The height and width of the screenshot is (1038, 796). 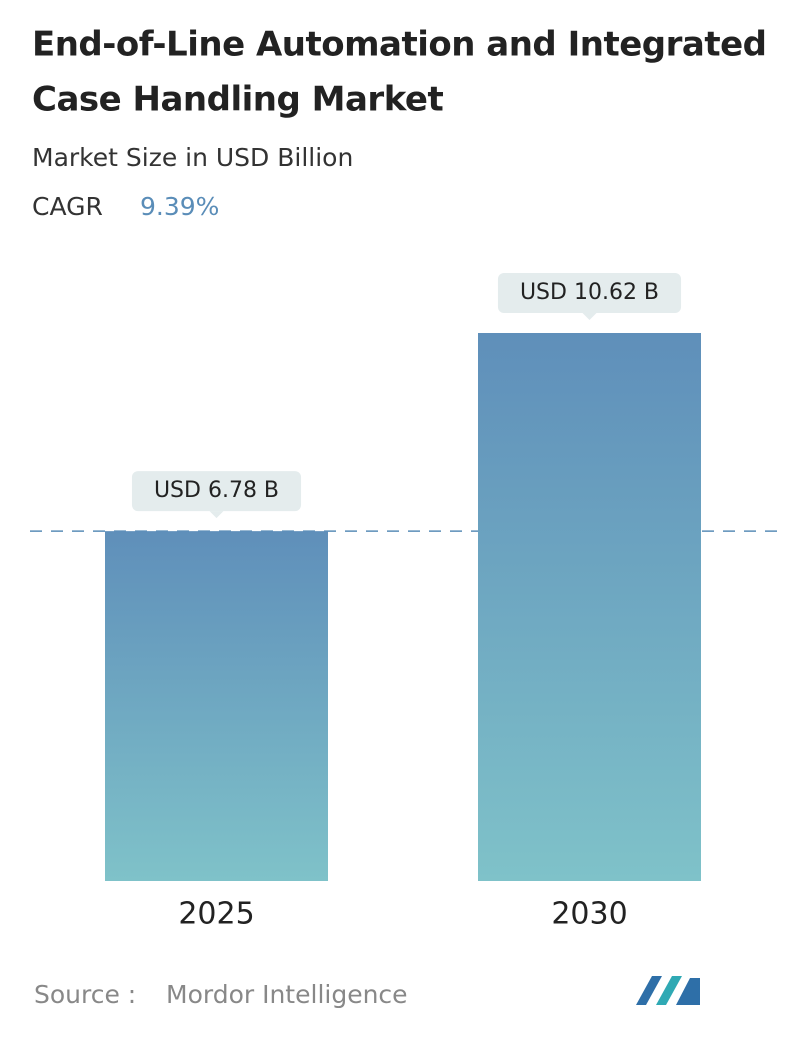 I want to click on source-label: Source :, so click(x=85, y=994).